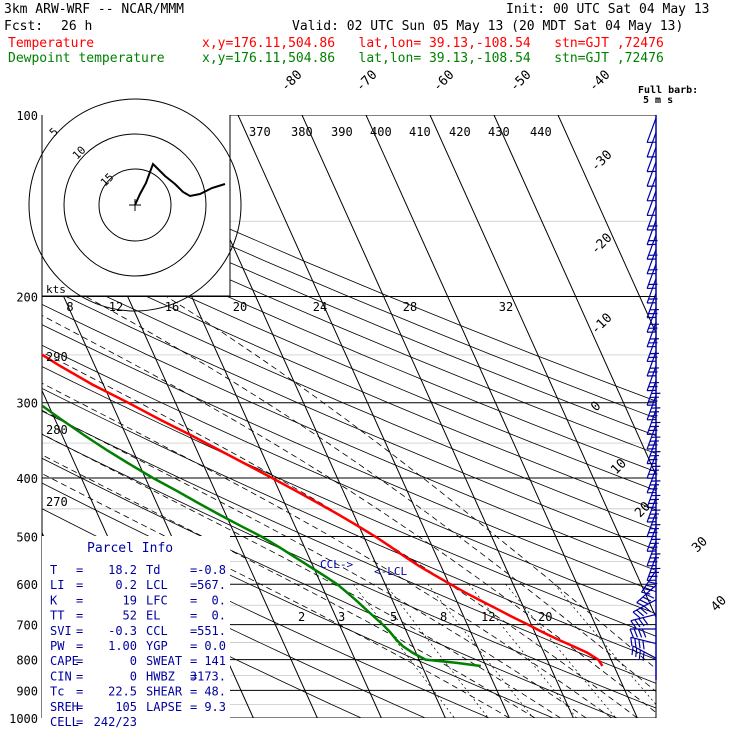 The image size is (740, 740). Describe the element at coordinates (27, 537) in the screenshot. I see `pressure-tick-label: 500` at that location.